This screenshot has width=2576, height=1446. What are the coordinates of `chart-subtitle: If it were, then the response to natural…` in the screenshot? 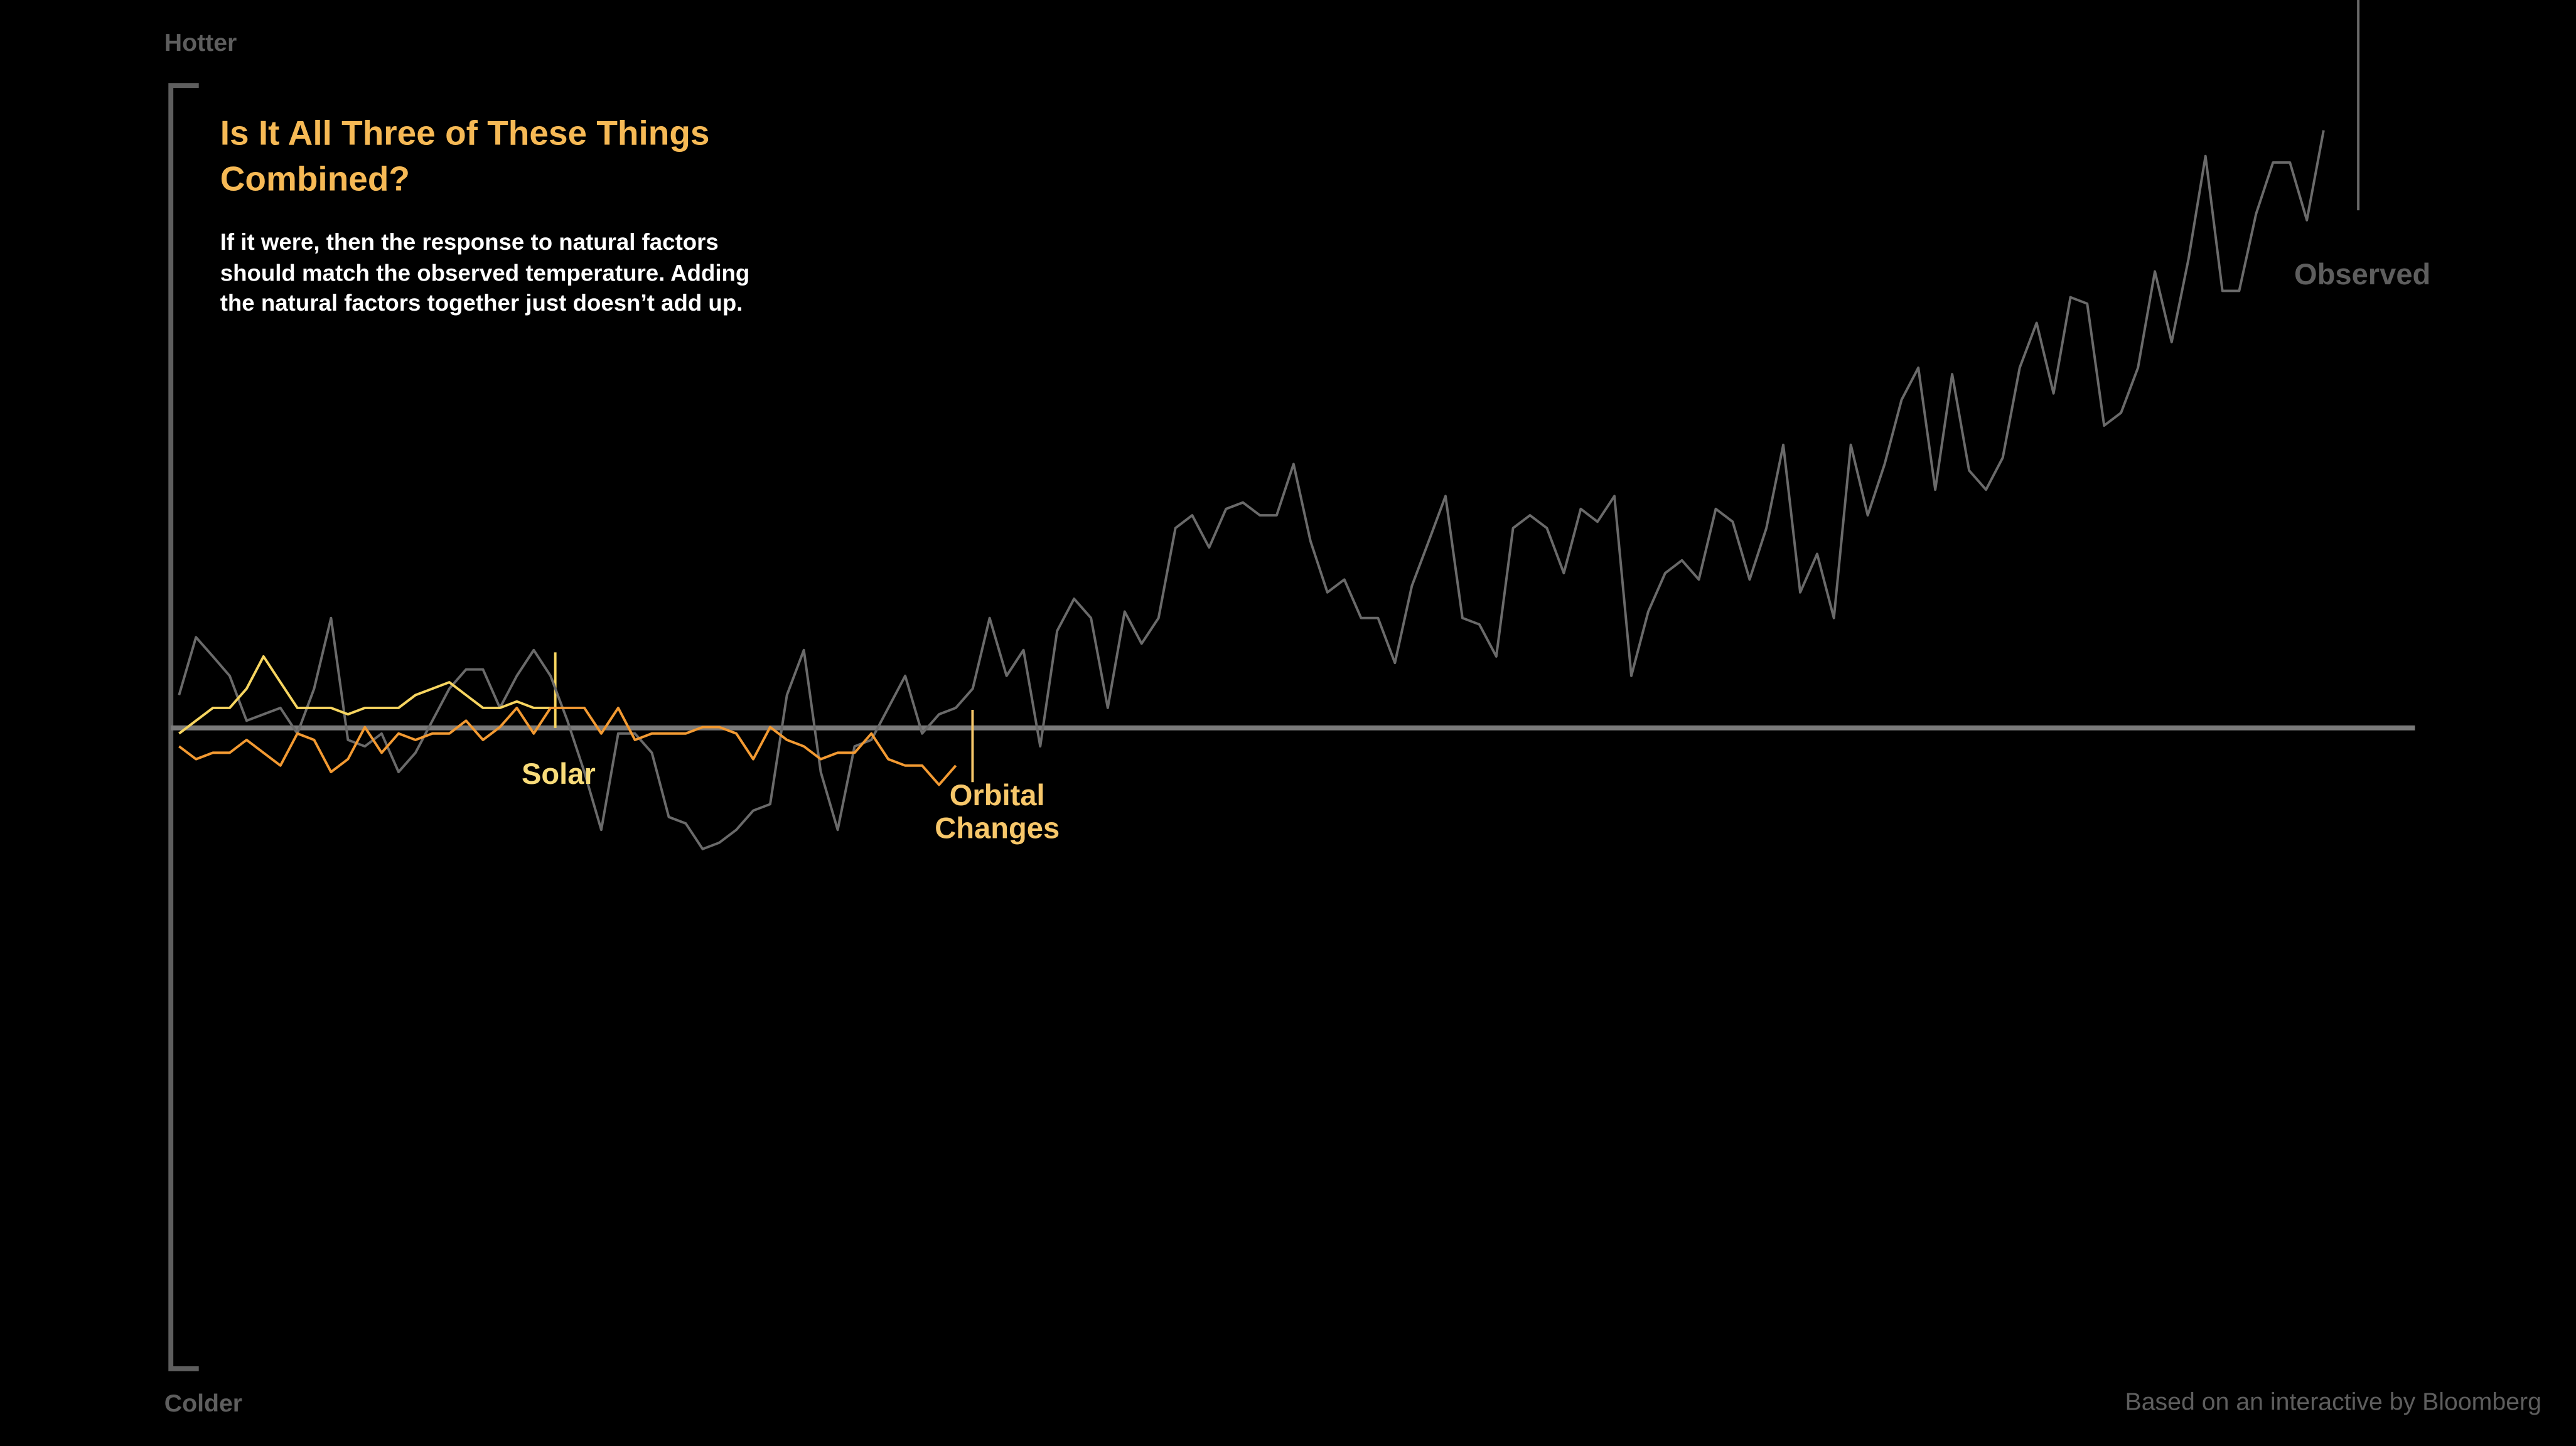 It's located at (485, 272).